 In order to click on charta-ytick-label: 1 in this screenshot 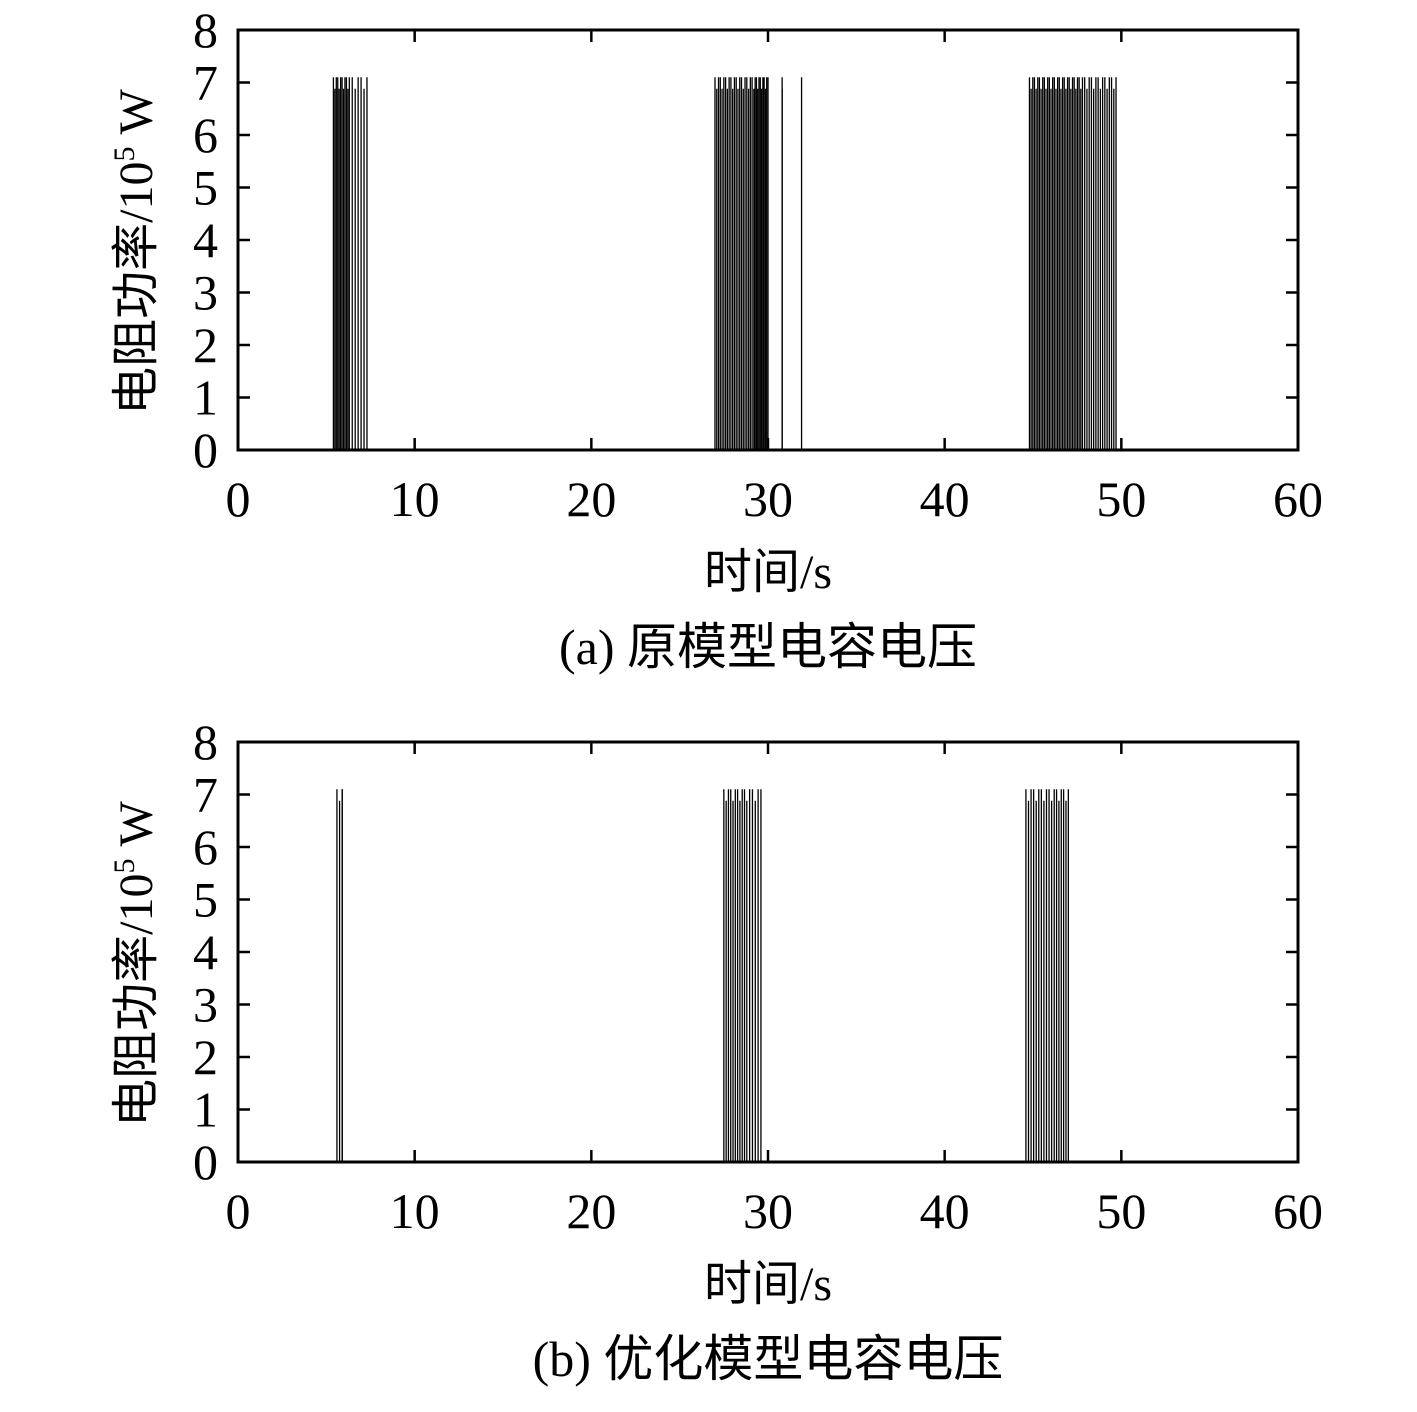, I will do `click(205, 398)`.